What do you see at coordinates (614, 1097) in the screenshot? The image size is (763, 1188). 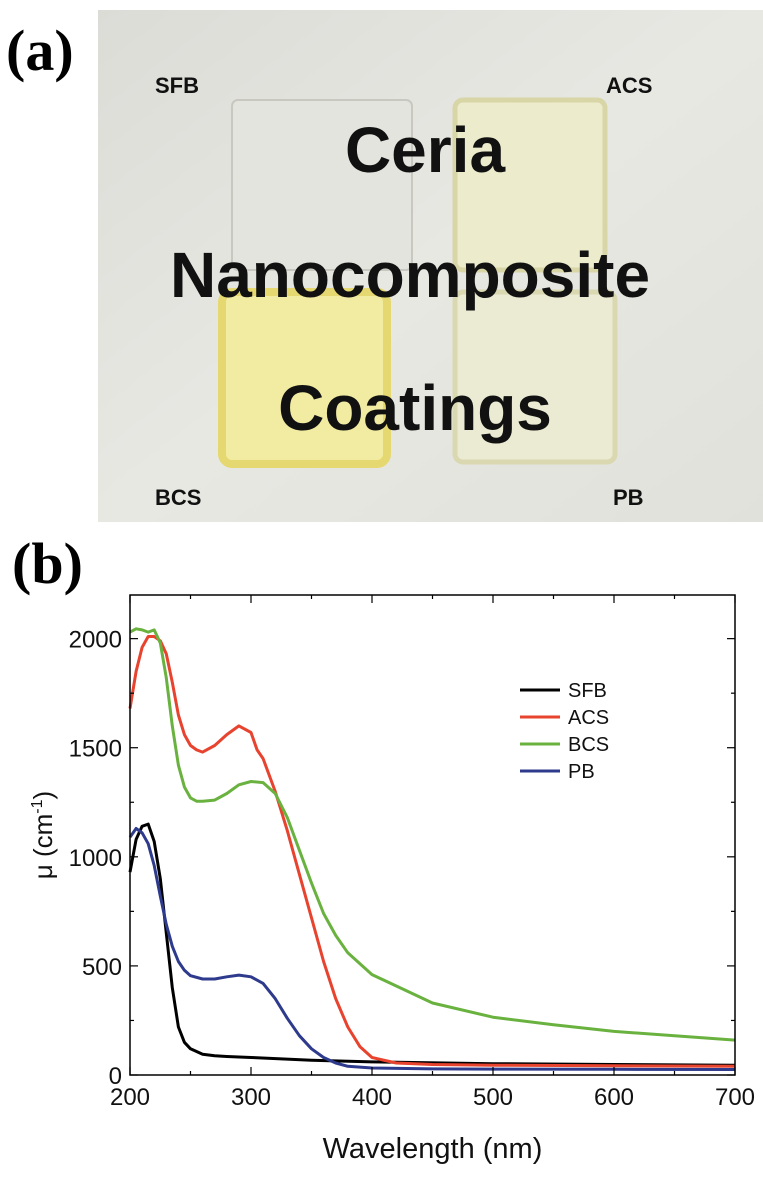 I see `x-tick-label: 600` at bounding box center [614, 1097].